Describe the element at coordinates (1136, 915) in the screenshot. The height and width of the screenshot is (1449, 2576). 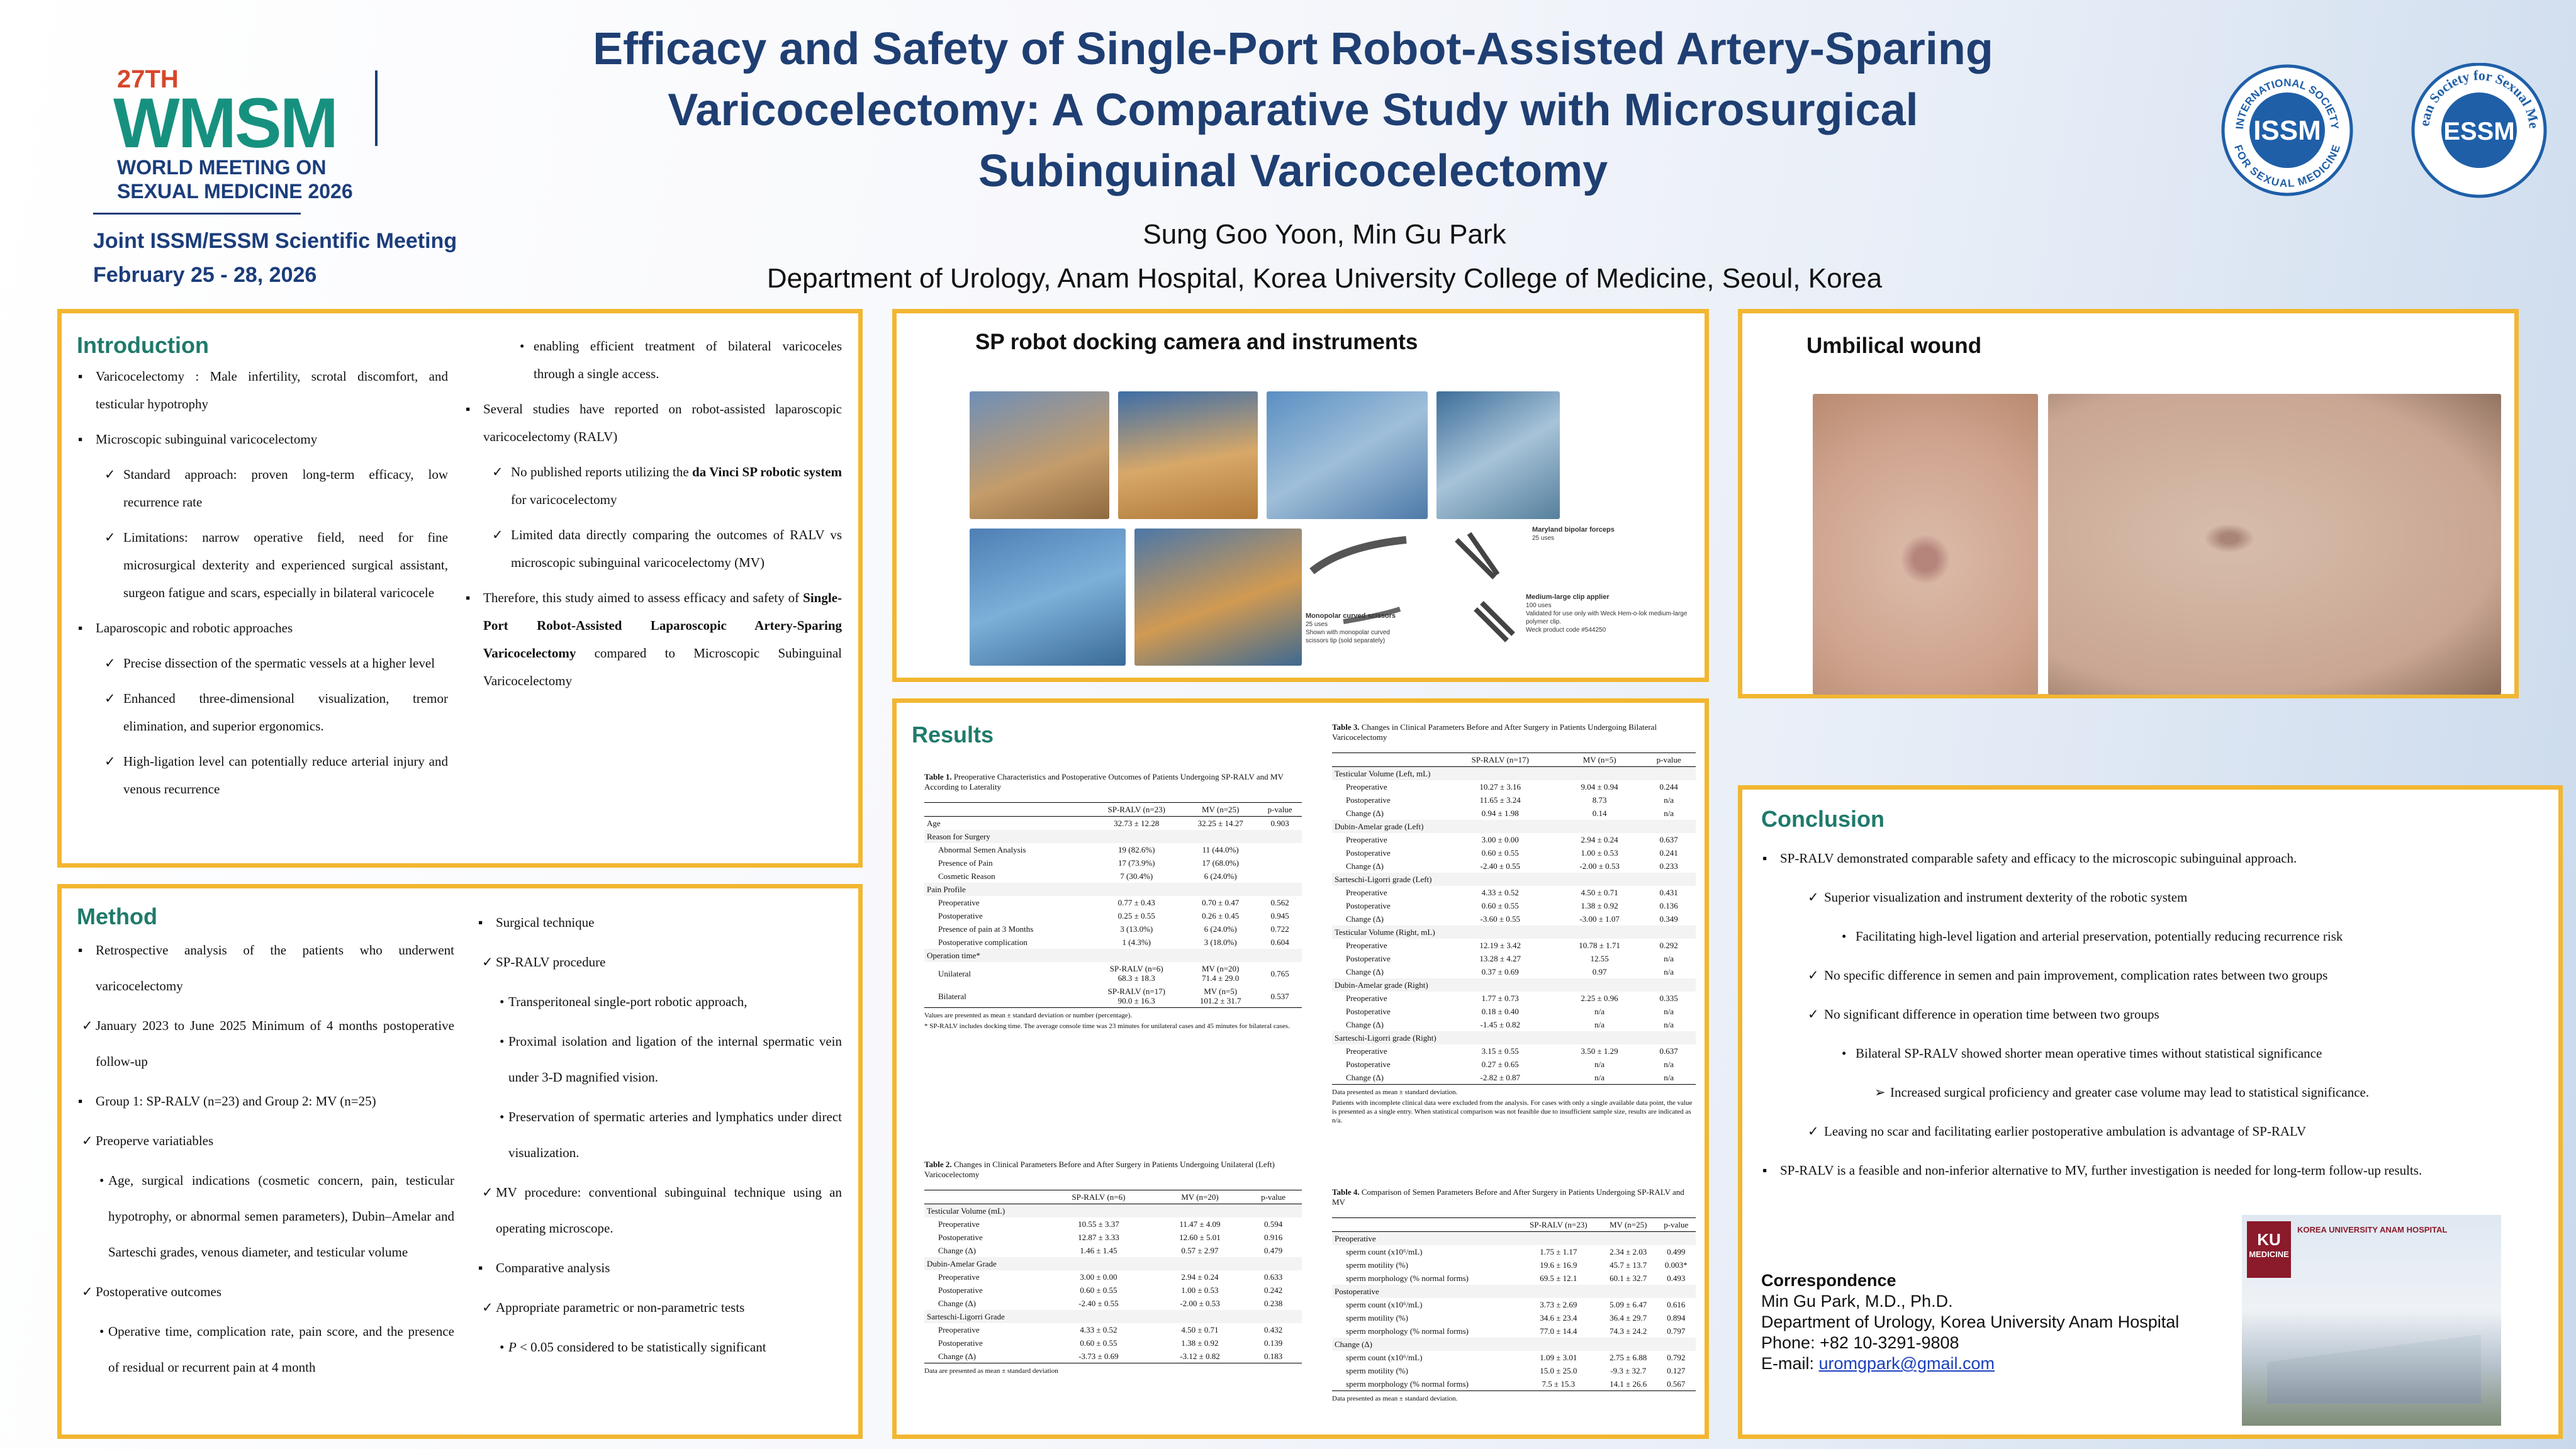
I see `table-cell: 0.25 ± 0.55` at that location.